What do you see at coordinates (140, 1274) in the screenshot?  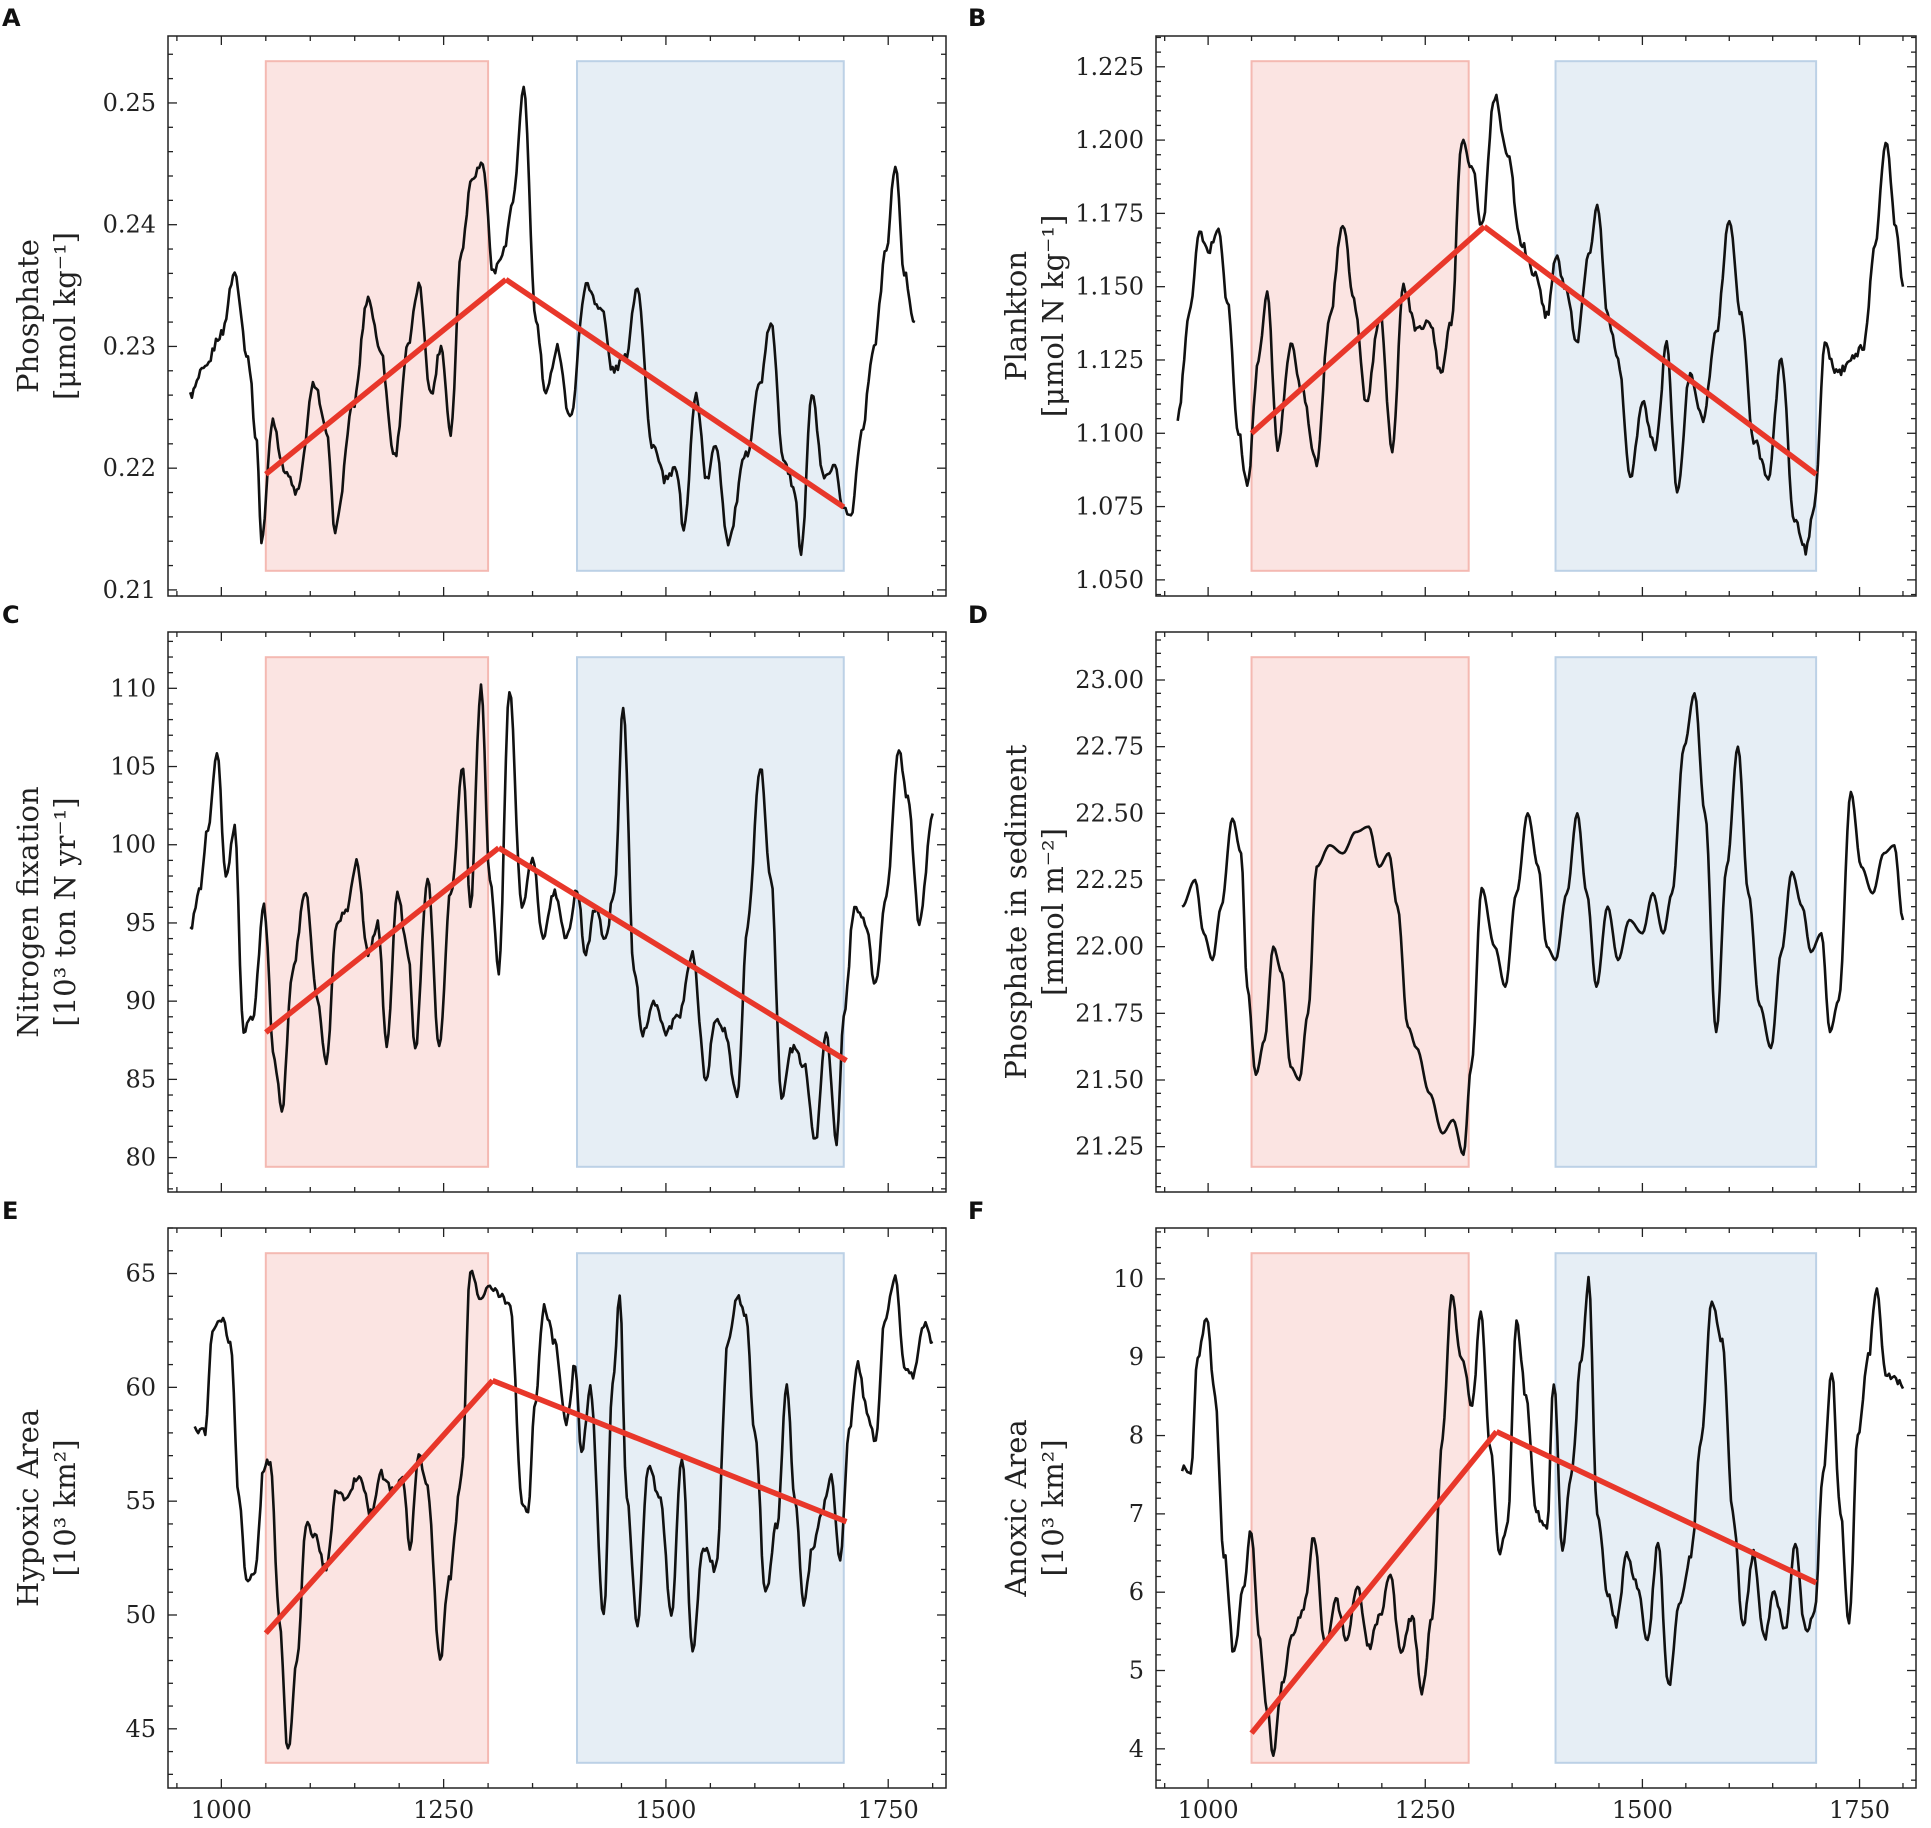 I see `panel-e-ytick-label: 65` at bounding box center [140, 1274].